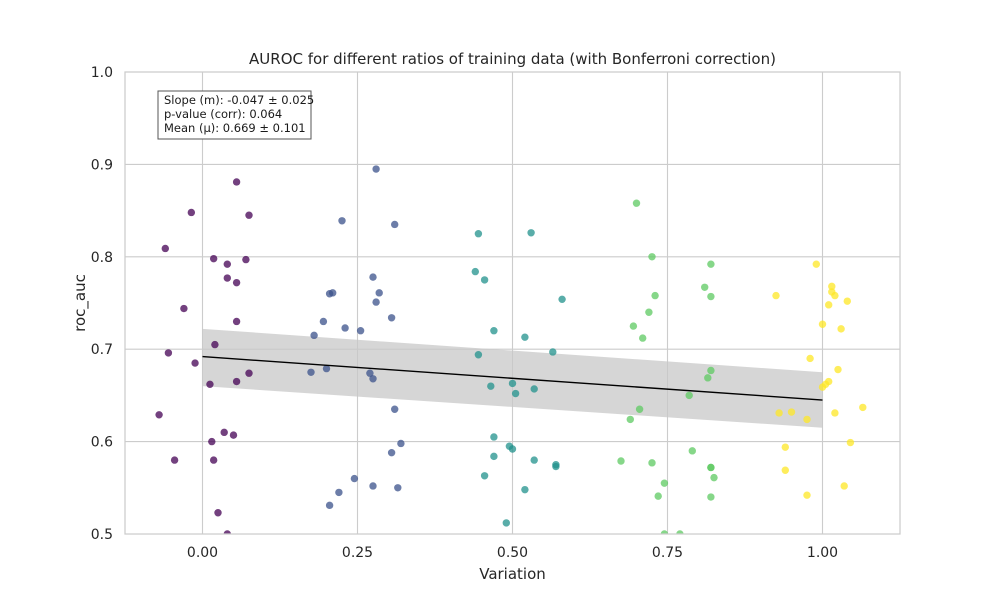 This screenshot has width=1000, height=600. Describe the element at coordinates (102, 258) in the screenshot. I see `y-tick-label: 0.8` at that location.